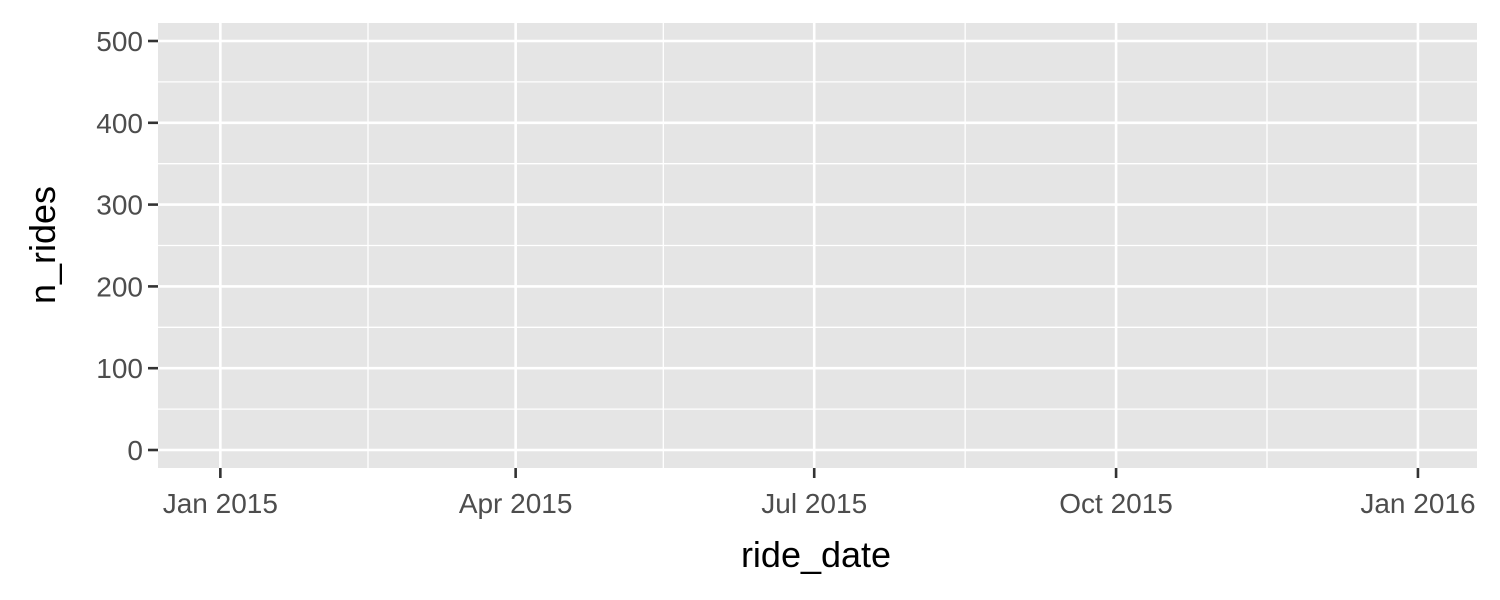  Describe the element at coordinates (119, 41) in the screenshot. I see `y-tick-label: 500` at that location.